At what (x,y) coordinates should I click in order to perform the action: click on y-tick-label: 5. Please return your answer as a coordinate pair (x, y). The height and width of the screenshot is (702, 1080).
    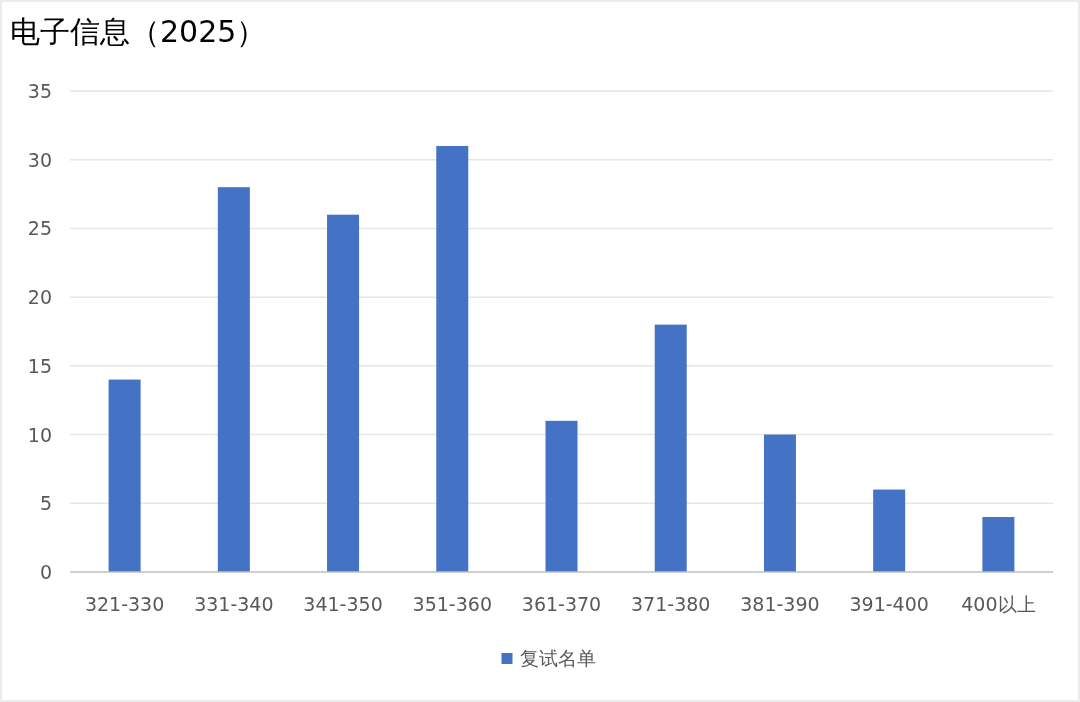
    Looking at the image, I should click on (45, 503).